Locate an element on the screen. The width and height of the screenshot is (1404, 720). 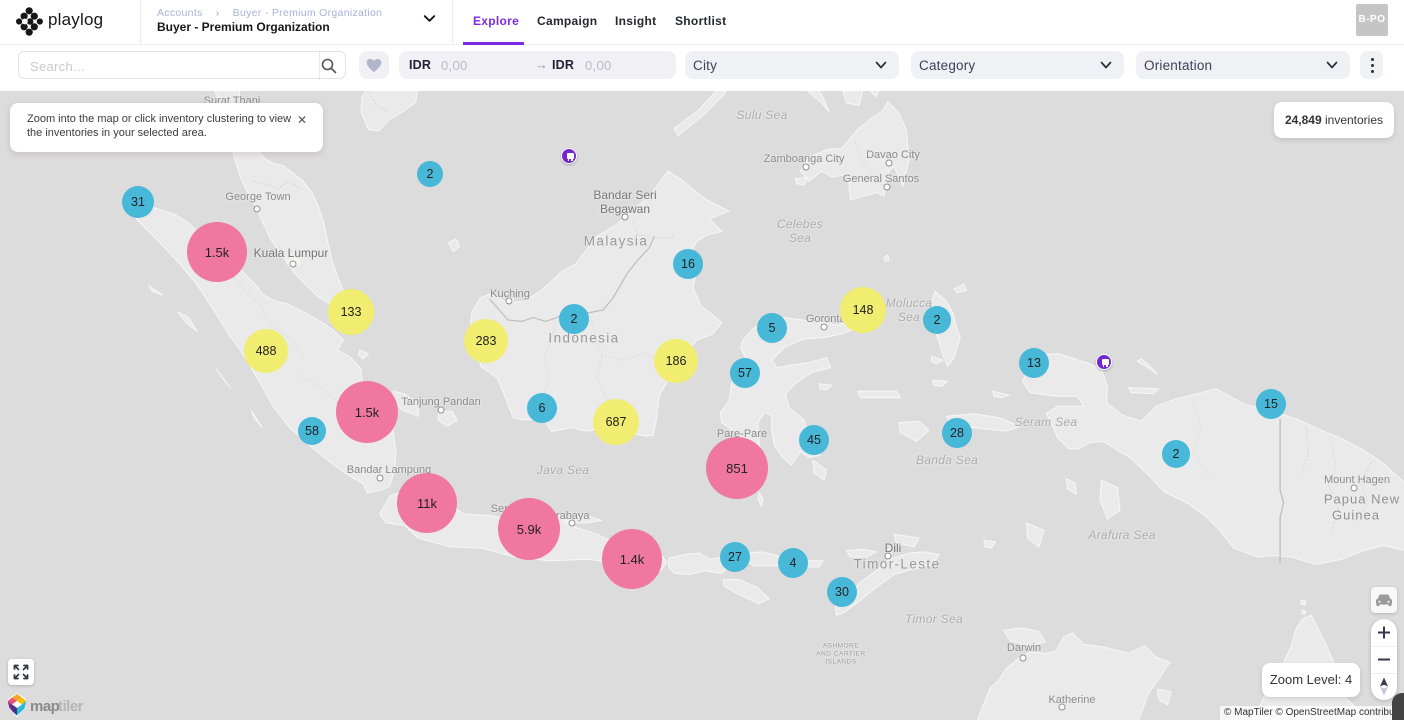
svg-text: map is located at coordinates (45, 706).